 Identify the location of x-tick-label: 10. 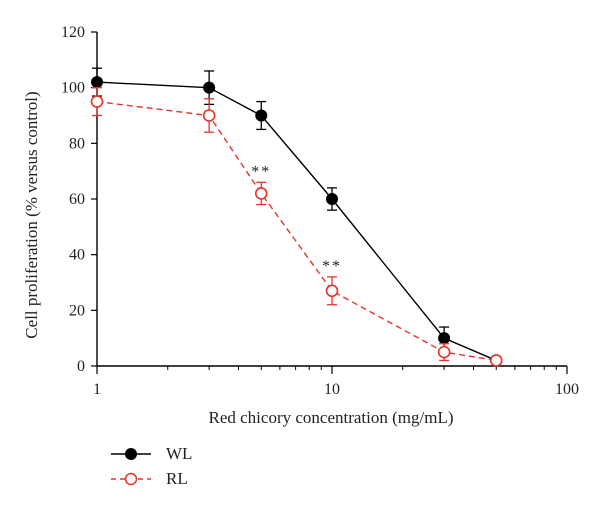
(332, 389).